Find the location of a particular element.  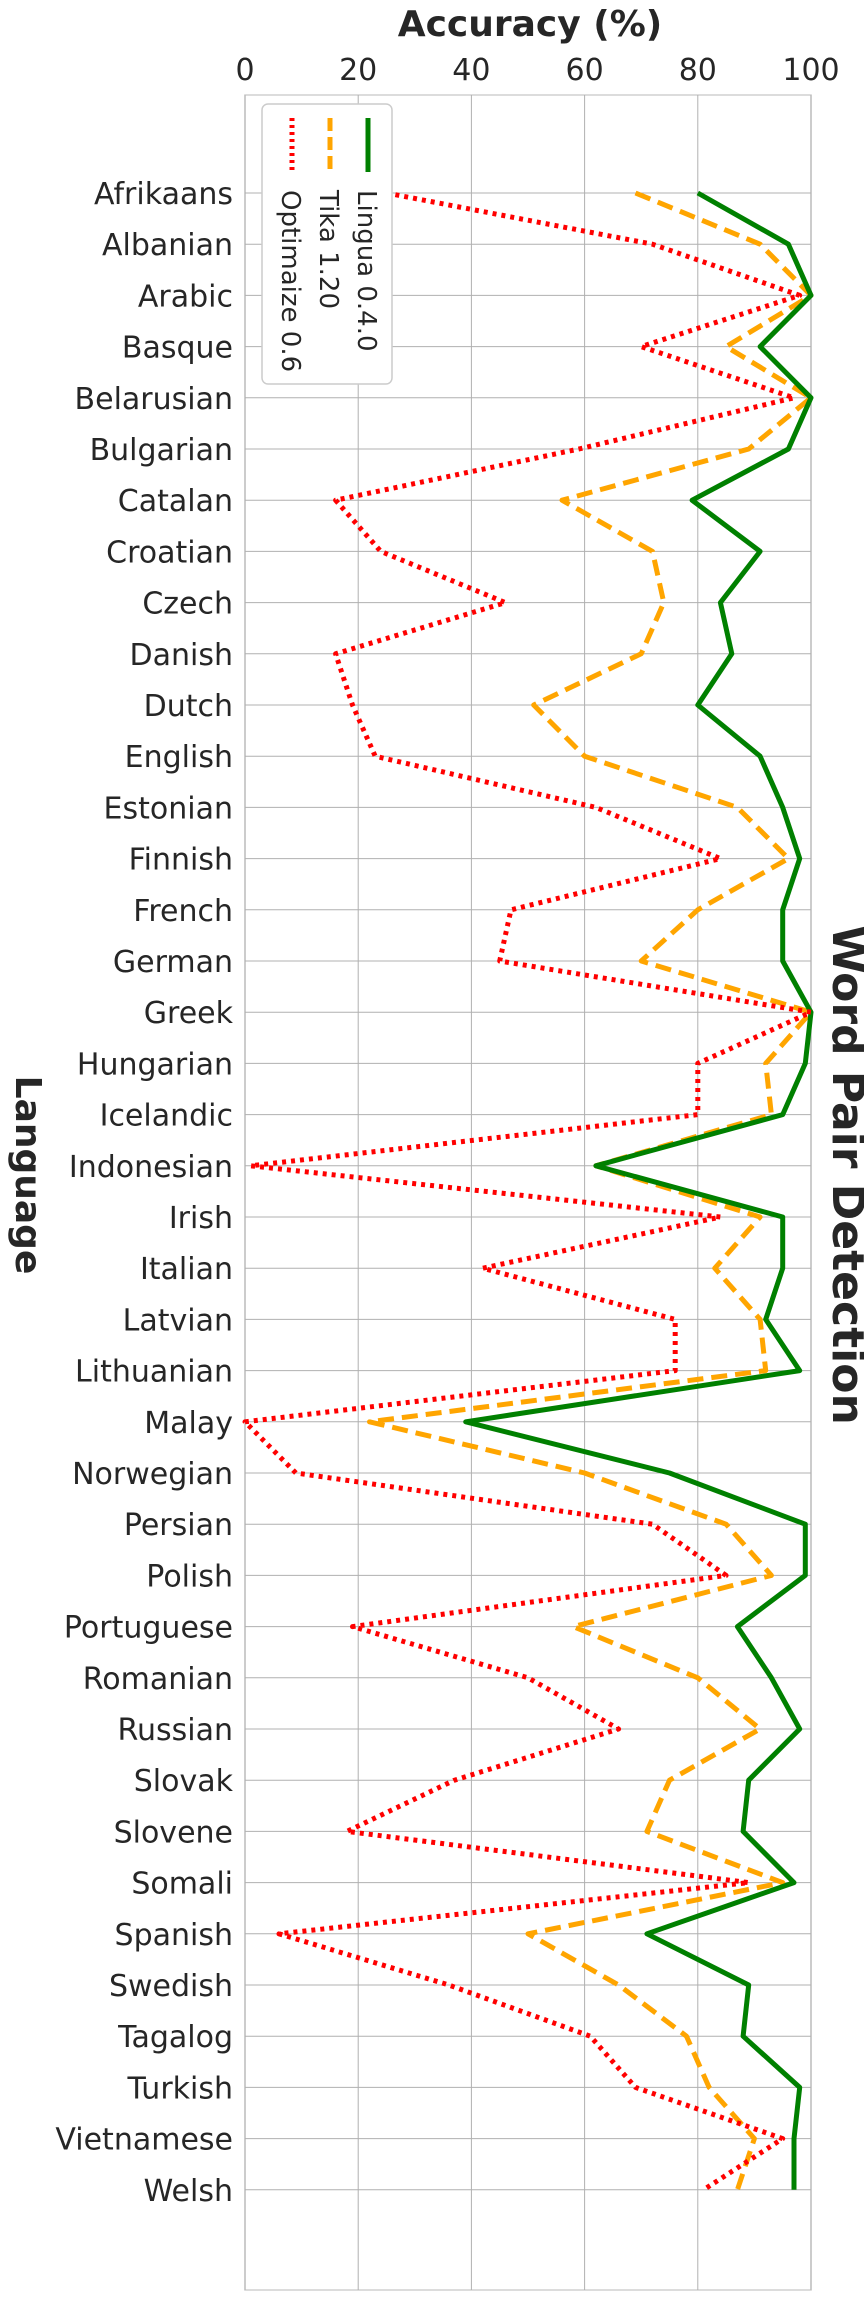

x-tick-label: 60 is located at coordinates (585, 70).